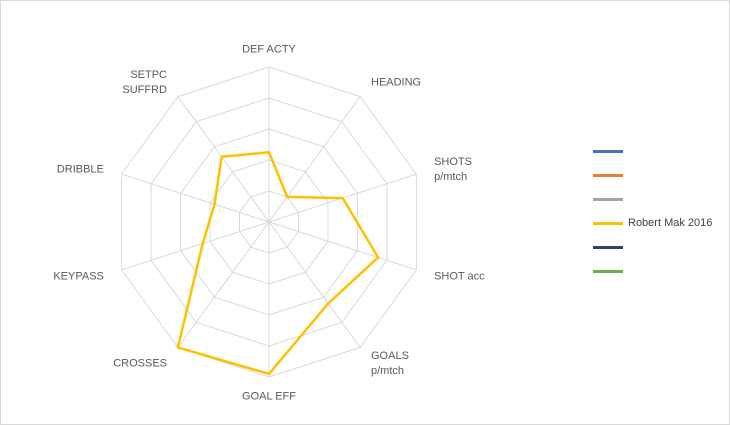 The width and height of the screenshot is (730, 425). I want to click on axis-label-setpc-suffrd: SETPC SUFFRD, so click(144, 82).